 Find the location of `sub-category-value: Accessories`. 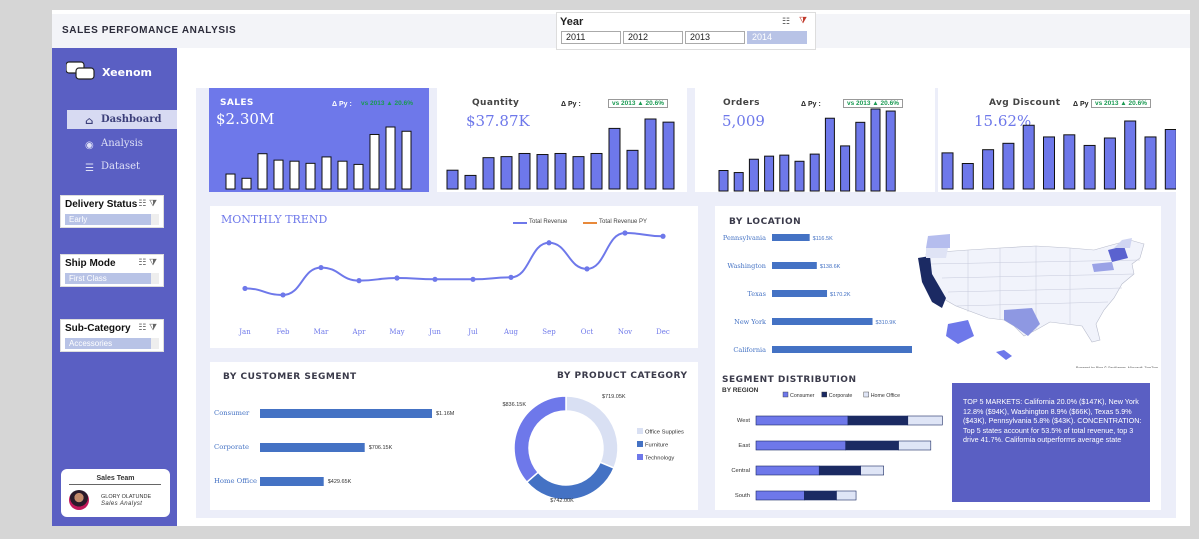

sub-category-value: Accessories is located at coordinates (108, 343).